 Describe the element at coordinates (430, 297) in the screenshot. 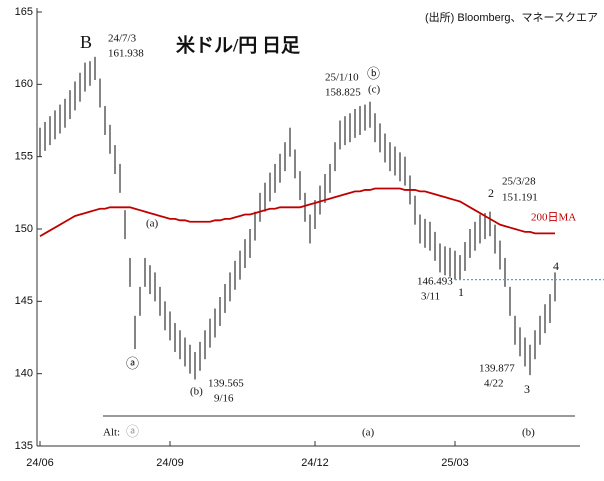

I see `annotation: 3/11` at that location.